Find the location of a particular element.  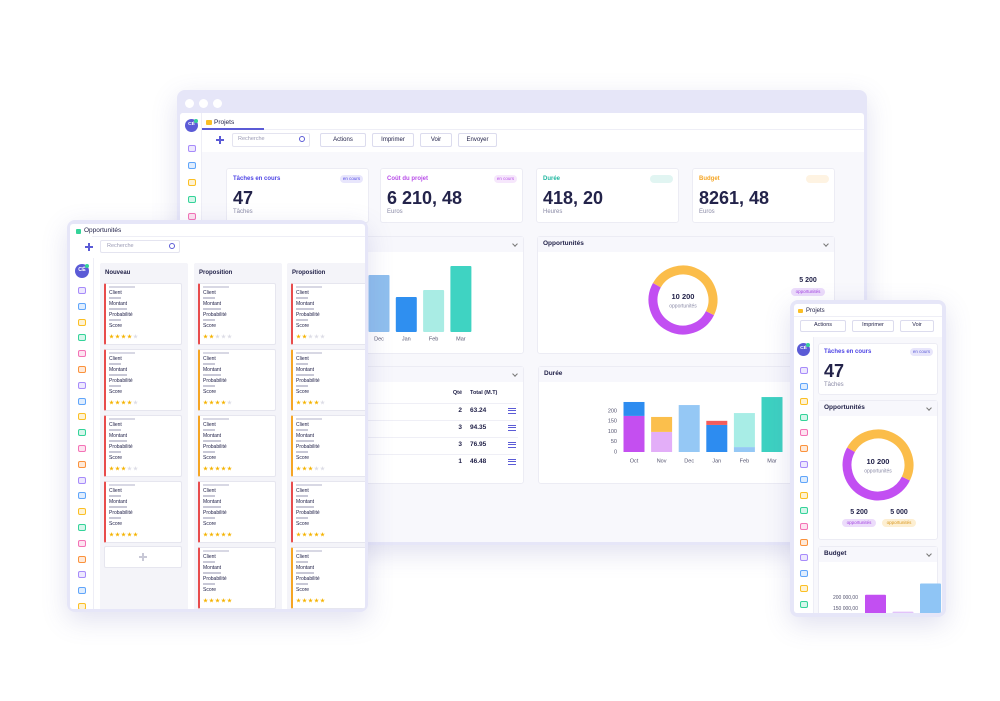

kpi-value: 418, 20 is located at coordinates (573, 198).